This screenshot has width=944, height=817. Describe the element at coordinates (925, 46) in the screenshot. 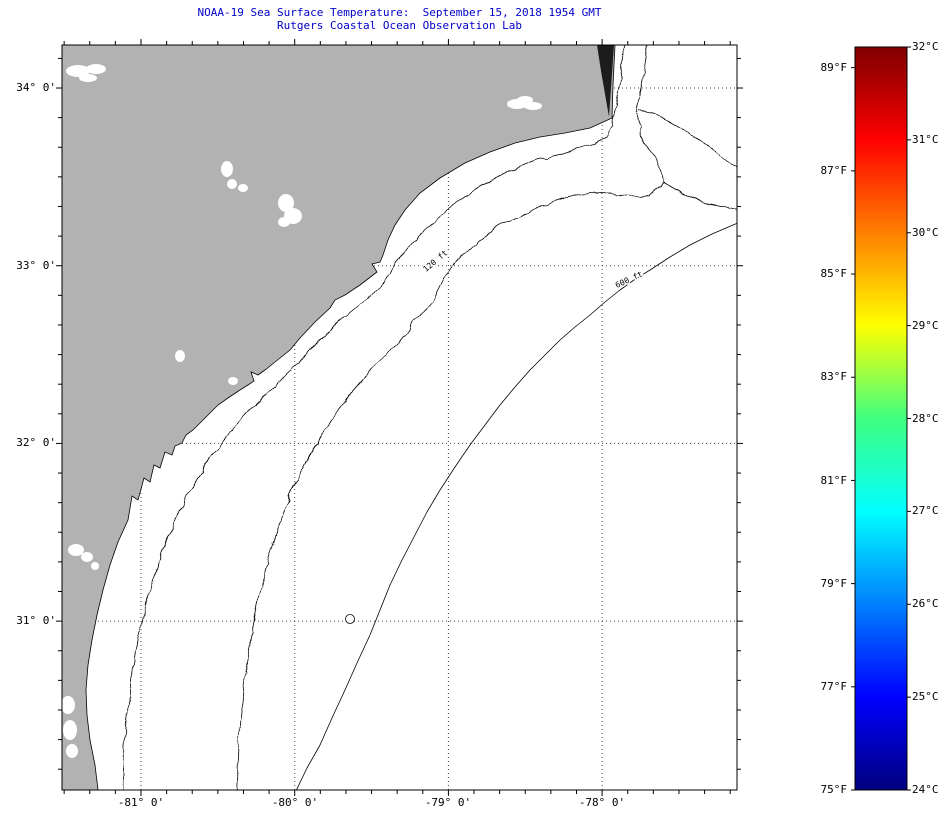

I see `colorbar-c-label: 32°C` at that location.